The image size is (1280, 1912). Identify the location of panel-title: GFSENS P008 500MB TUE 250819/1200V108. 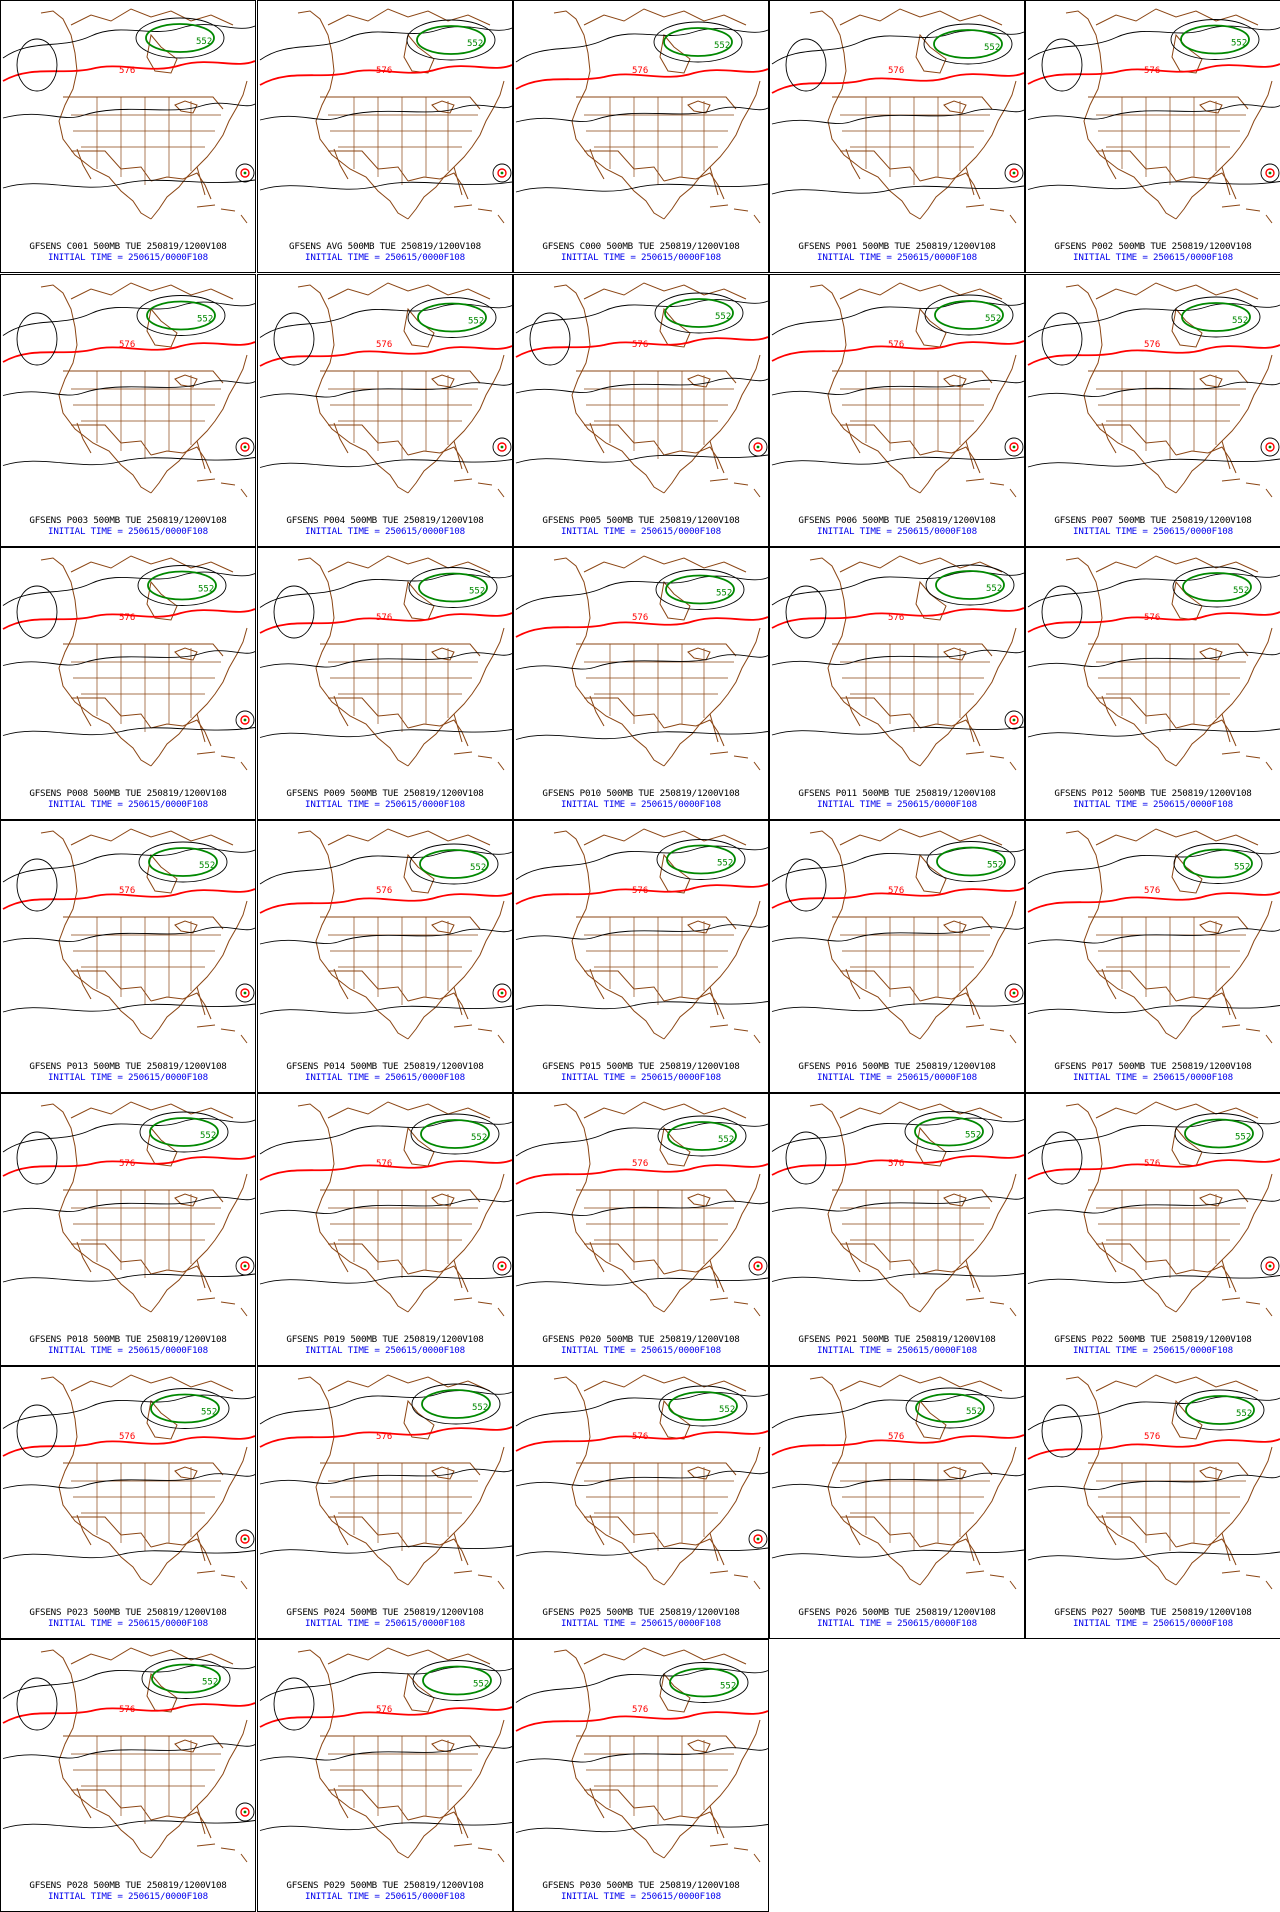
(128, 793).